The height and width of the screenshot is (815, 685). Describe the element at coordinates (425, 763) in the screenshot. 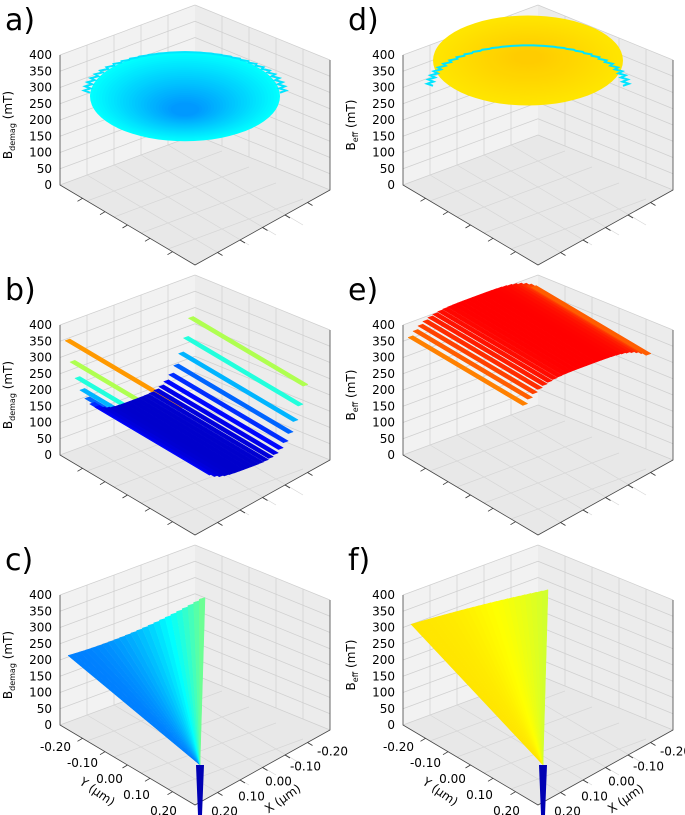

I see `y-tick-label: -0.10` at that location.